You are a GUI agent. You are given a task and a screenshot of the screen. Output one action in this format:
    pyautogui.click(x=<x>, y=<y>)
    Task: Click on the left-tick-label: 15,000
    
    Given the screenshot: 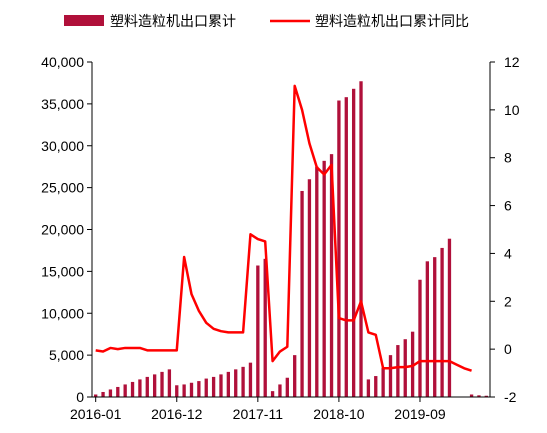 What is the action you would take?
    pyautogui.click(x=62, y=271)
    